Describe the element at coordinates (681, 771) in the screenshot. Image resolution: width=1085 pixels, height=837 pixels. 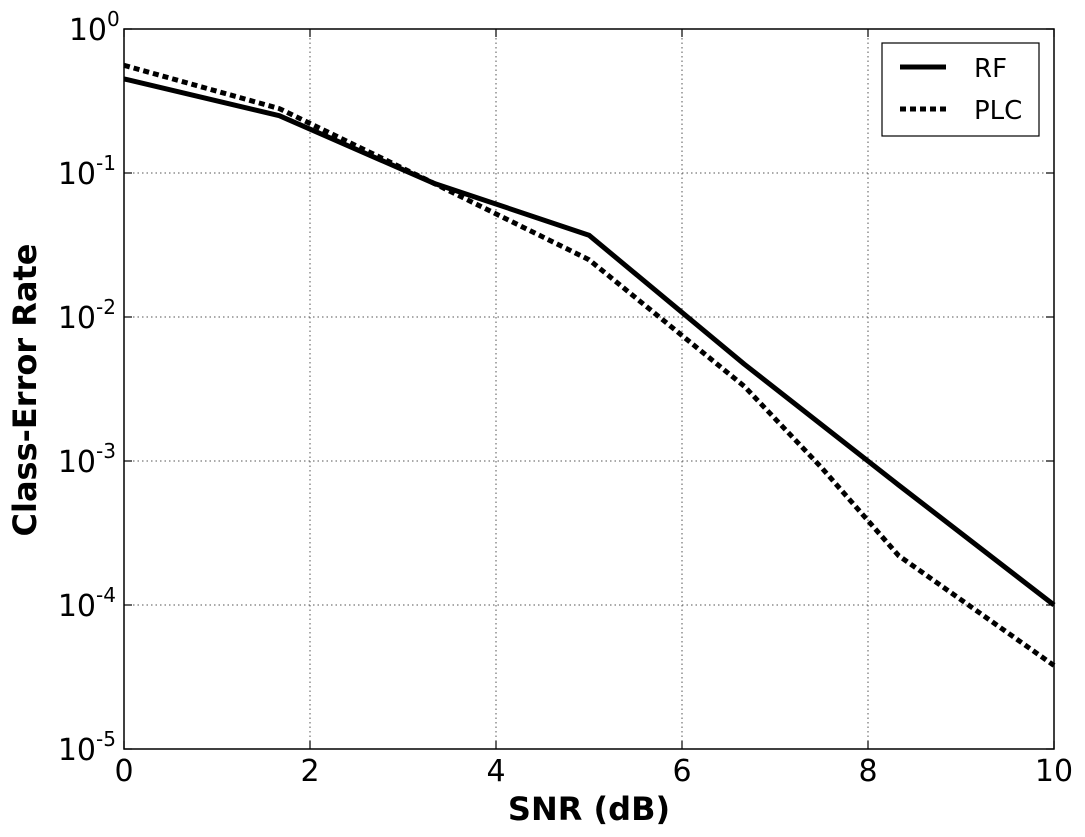
I see `x-tick-label: 6` at that location.